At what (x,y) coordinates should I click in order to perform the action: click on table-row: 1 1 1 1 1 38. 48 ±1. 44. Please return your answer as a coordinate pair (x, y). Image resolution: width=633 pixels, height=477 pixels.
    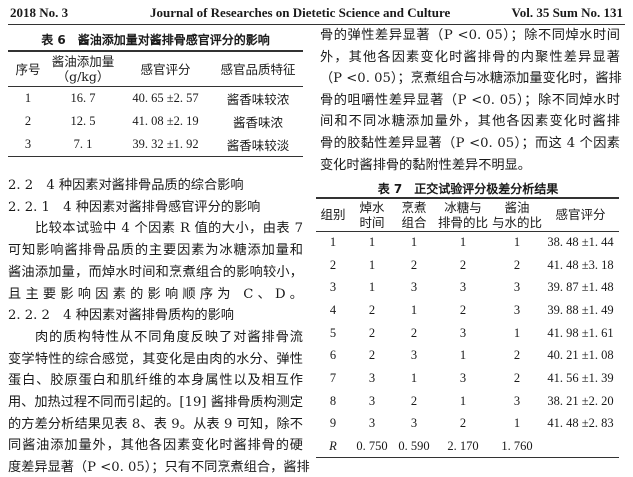
    Looking at the image, I should click on (467, 242).